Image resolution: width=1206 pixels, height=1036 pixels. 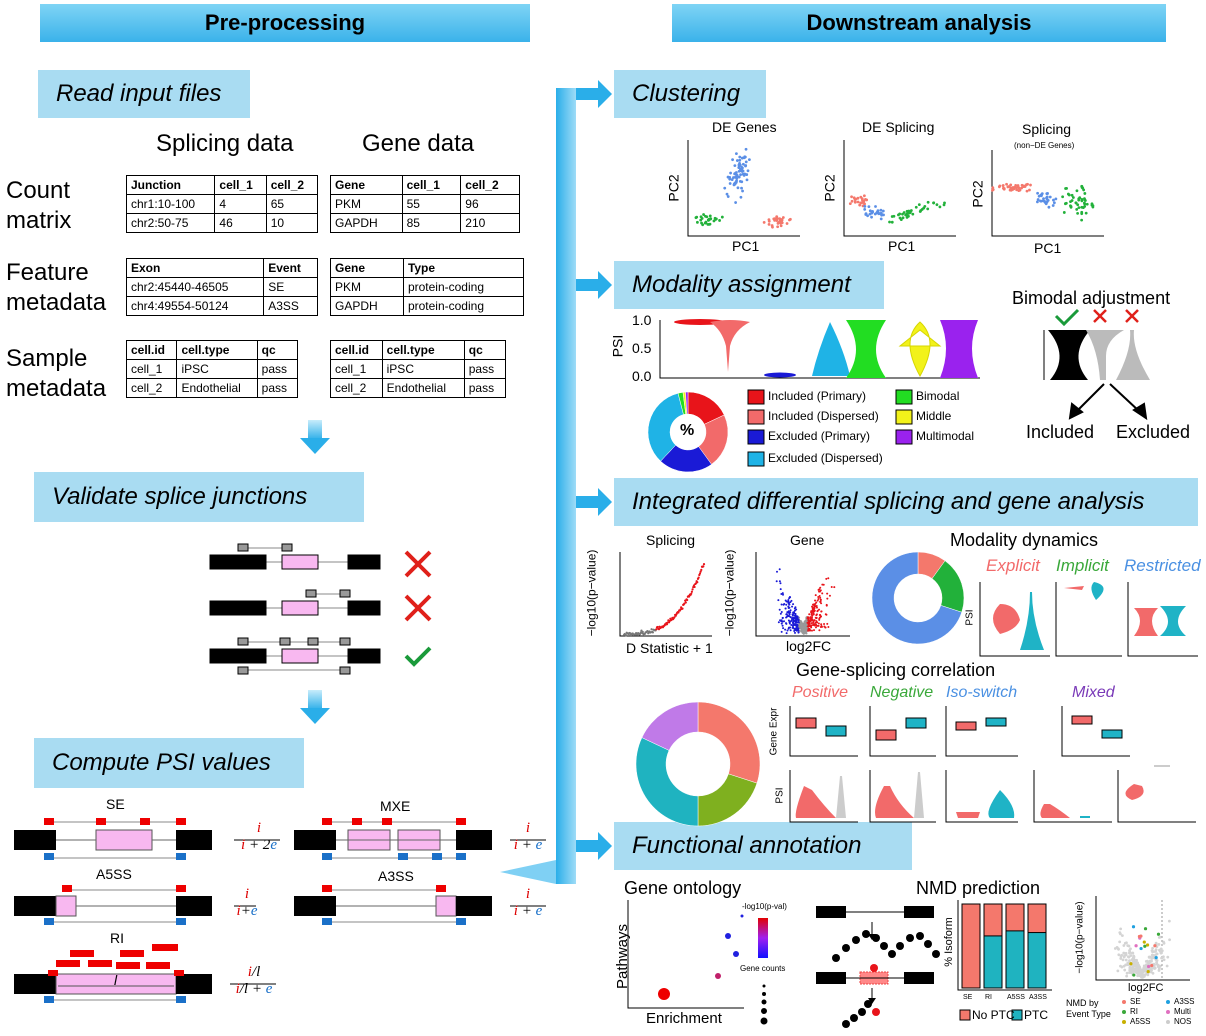 What do you see at coordinates (691, 591) in the screenshot?
I see `splicing-point` at bounding box center [691, 591].